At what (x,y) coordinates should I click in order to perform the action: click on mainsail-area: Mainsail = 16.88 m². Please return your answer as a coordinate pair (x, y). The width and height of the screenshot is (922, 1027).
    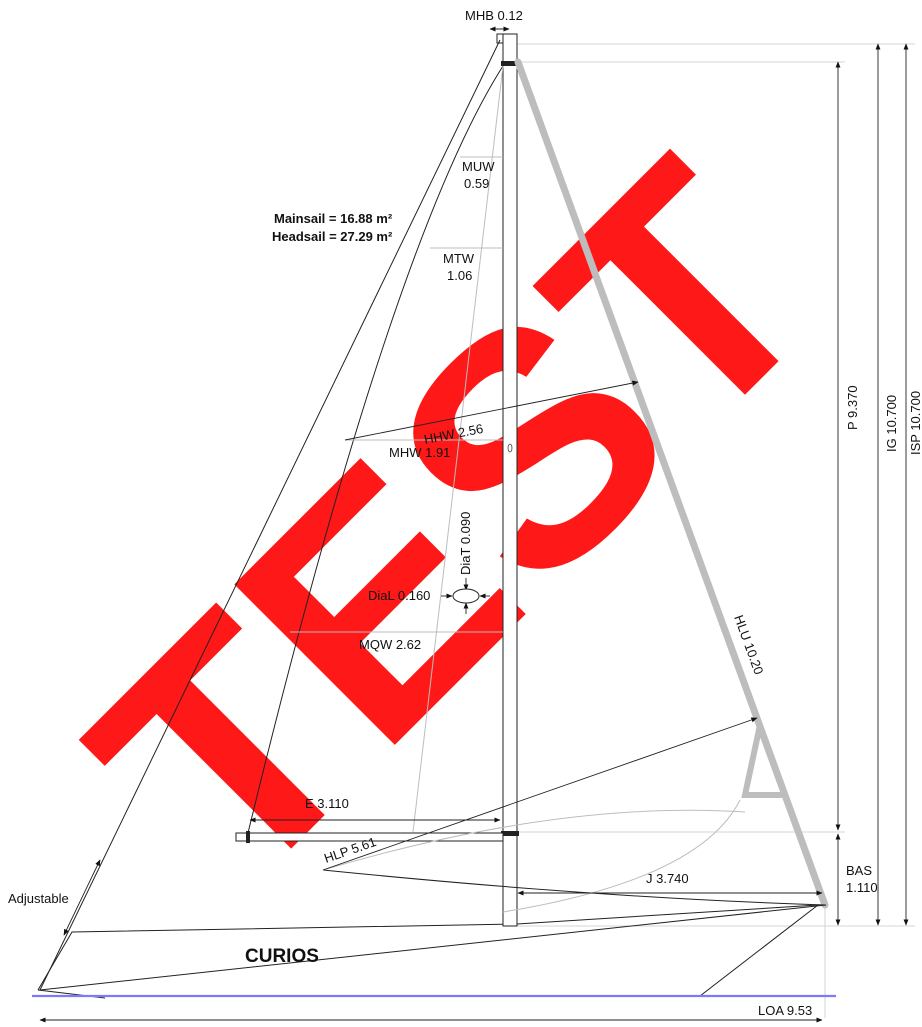
    Looking at the image, I should click on (333, 218).